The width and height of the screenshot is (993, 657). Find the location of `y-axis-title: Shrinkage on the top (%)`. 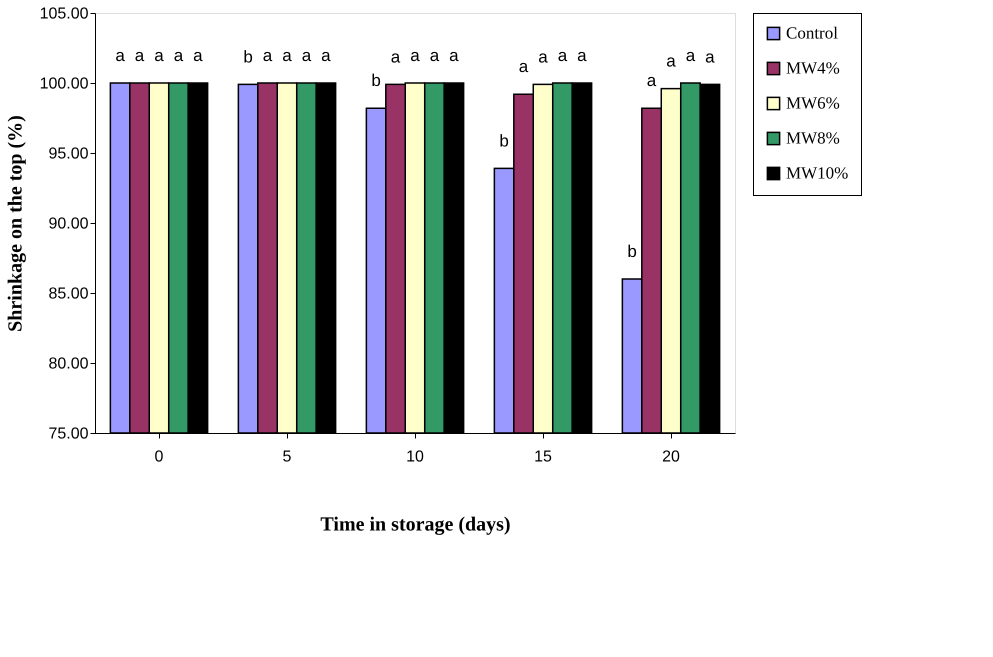

y-axis-title: Shrinkage on the top (%) is located at coordinates (15, 223).